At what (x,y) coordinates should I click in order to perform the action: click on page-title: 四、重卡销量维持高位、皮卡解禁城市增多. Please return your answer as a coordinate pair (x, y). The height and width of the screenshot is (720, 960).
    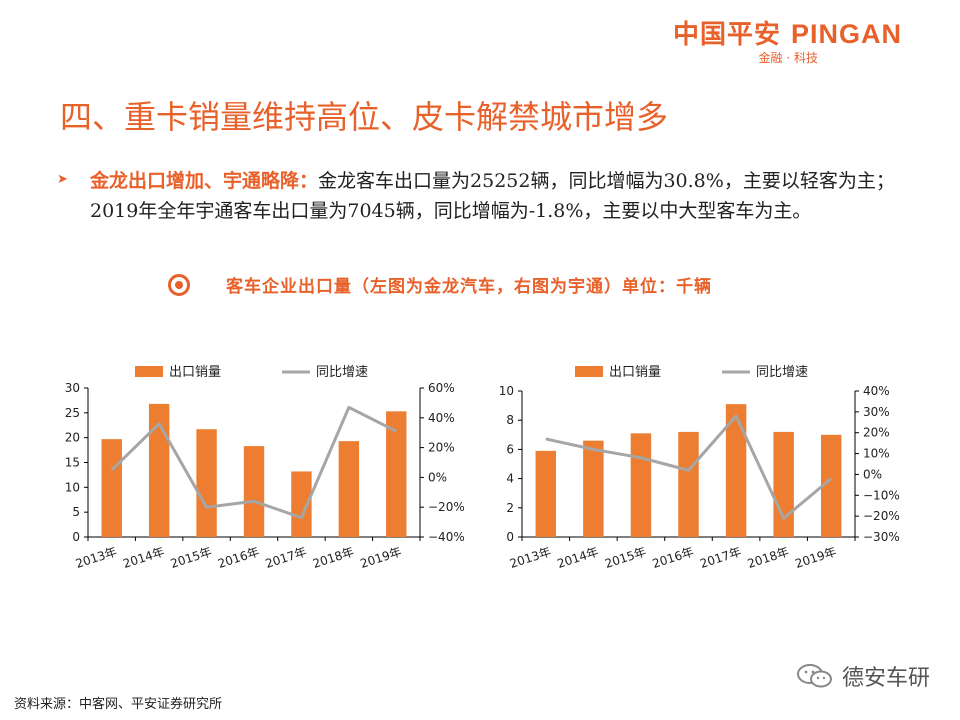
    Looking at the image, I should click on (364, 117).